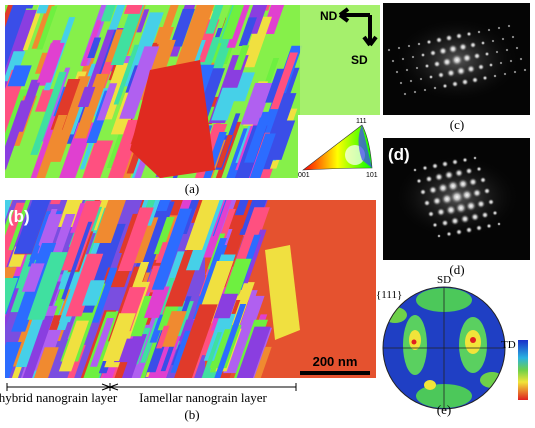 The image size is (535, 428). What do you see at coordinates (414, 342) in the screenshot?
I see `contour` at bounding box center [414, 342].